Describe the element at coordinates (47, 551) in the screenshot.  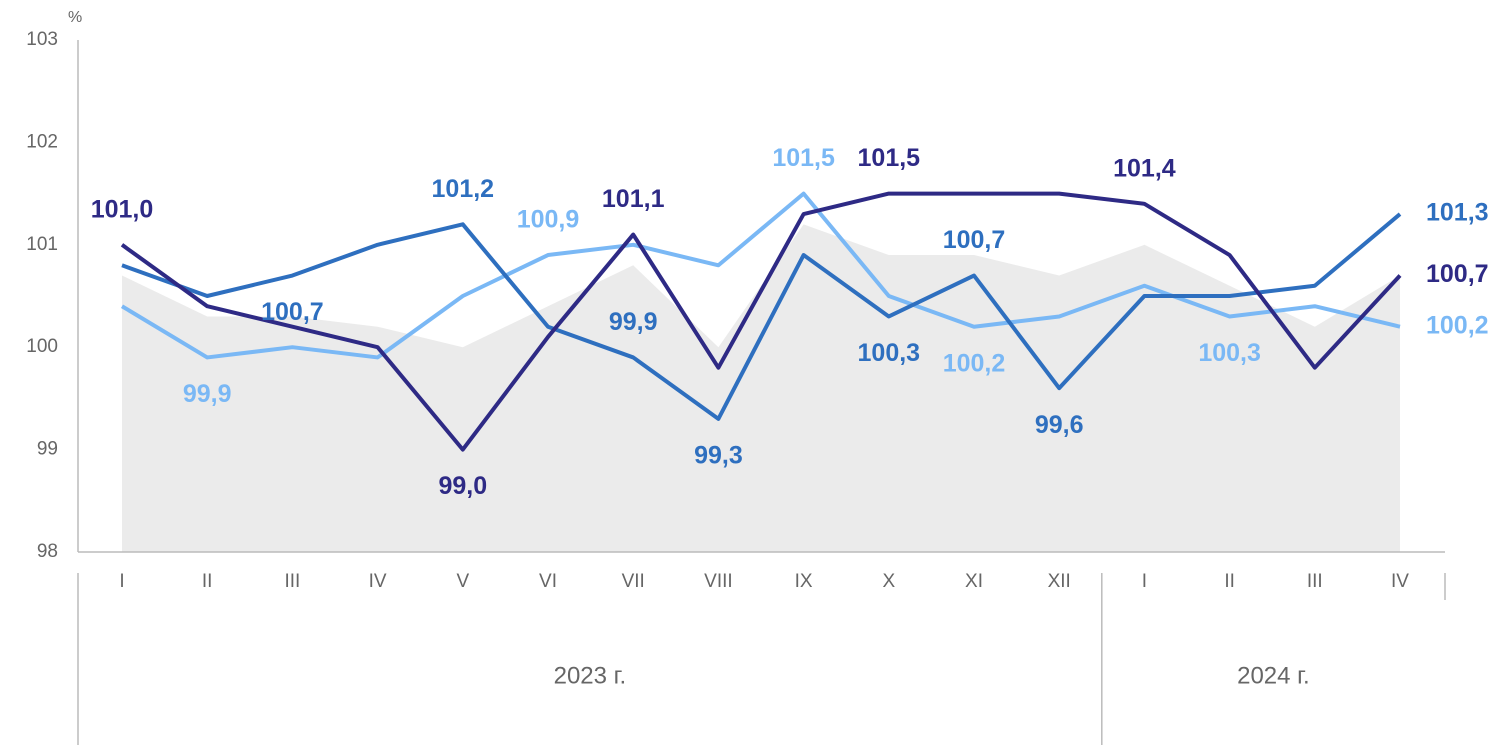
I see `y-tick-label: 98` at that location.